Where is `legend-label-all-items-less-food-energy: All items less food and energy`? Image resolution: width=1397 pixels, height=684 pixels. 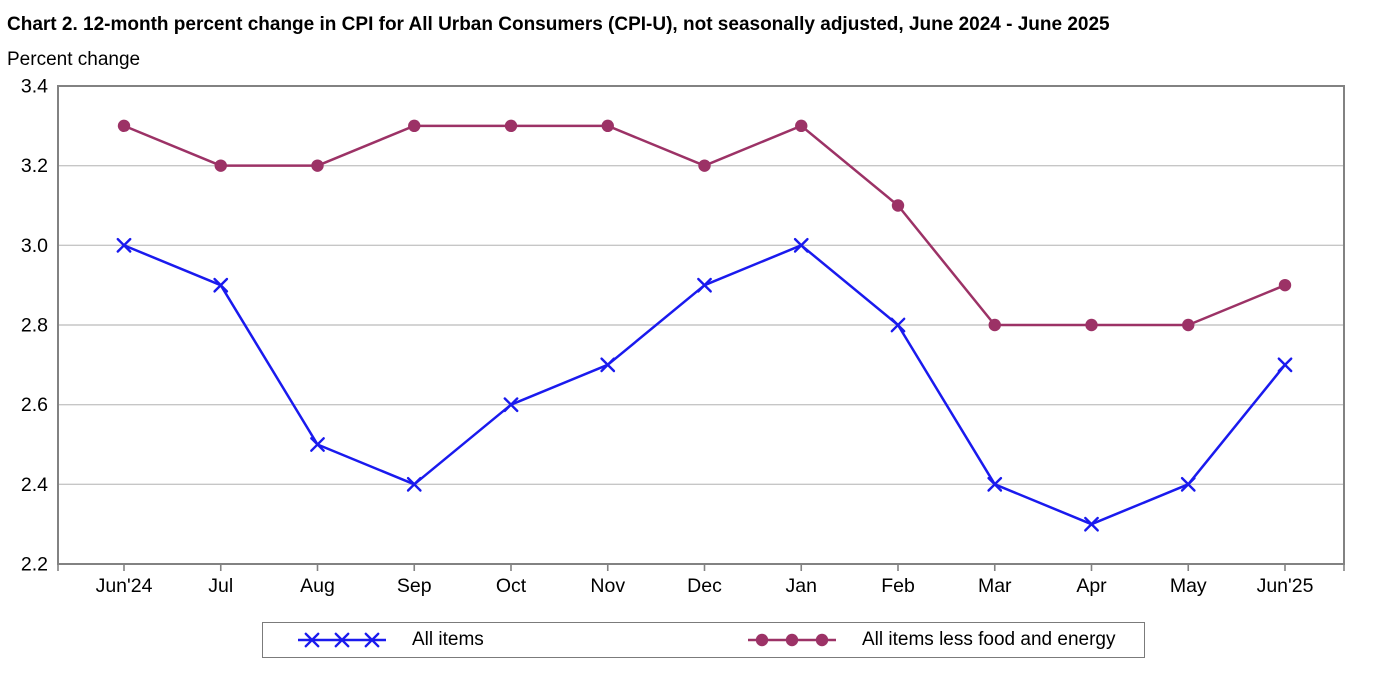 legend-label-all-items-less-food-energy: All items less food and energy is located at coordinates (989, 639).